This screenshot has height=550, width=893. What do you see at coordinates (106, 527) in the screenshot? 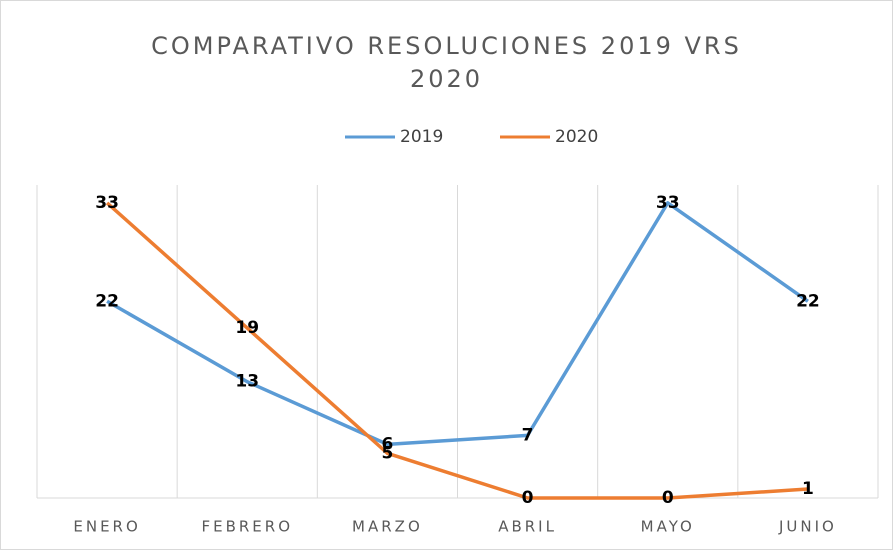
I see `x-tick-label: ENERO` at bounding box center [106, 527].